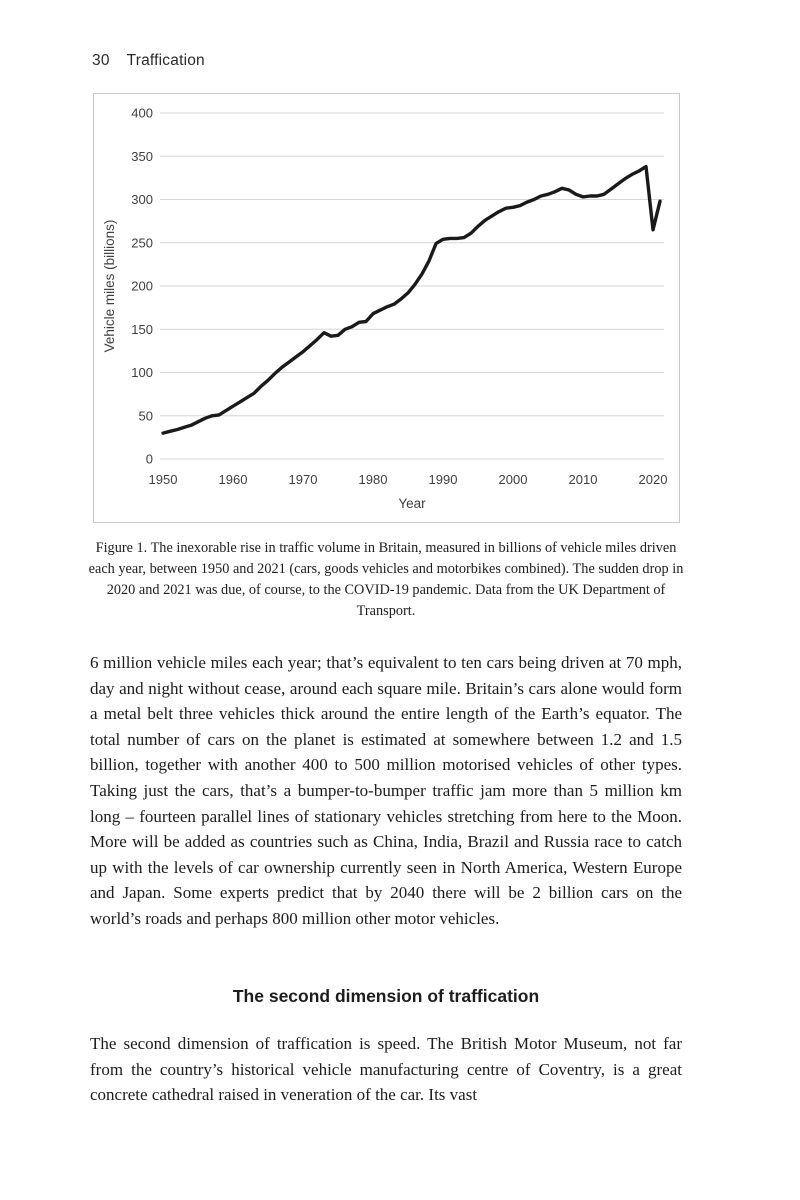 This screenshot has width=800, height=1200. What do you see at coordinates (583, 479) in the screenshot?
I see `x-tick-label: 2010` at bounding box center [583, 479].